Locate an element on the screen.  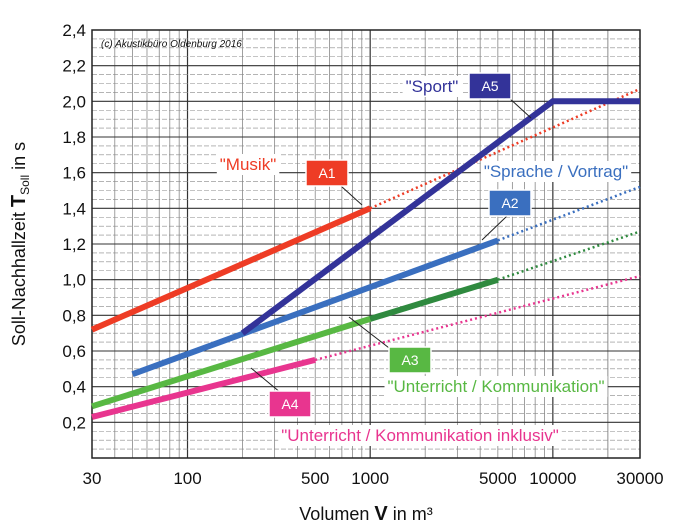
x-tick-label: 100 is located at coordinates (187, 478).